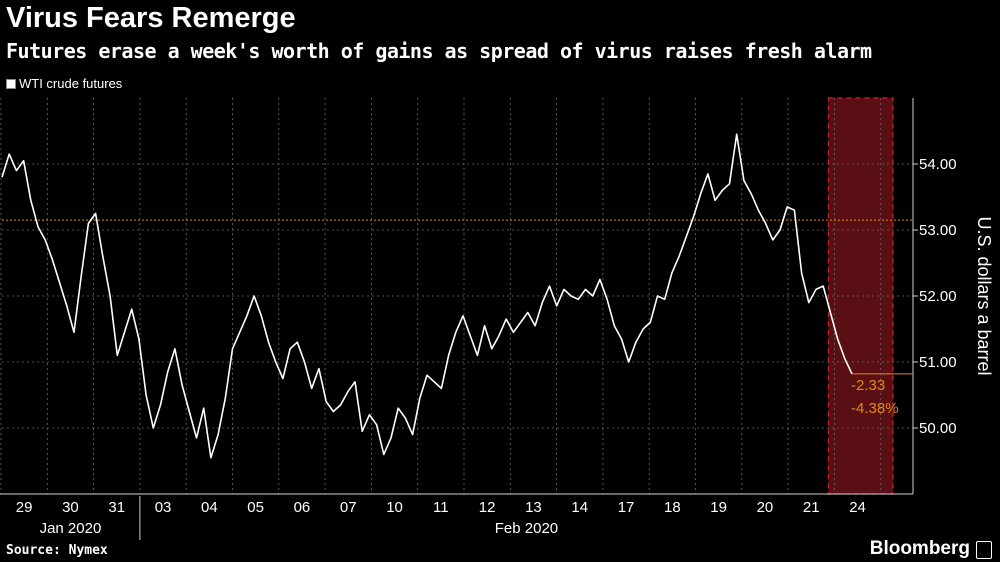 The height and width of the screenshot is (562, 1000). What do you see at coordinates (626, 507) in the screenshot?
I see `x-tick-label: 17` at bounding box center [626, 507].